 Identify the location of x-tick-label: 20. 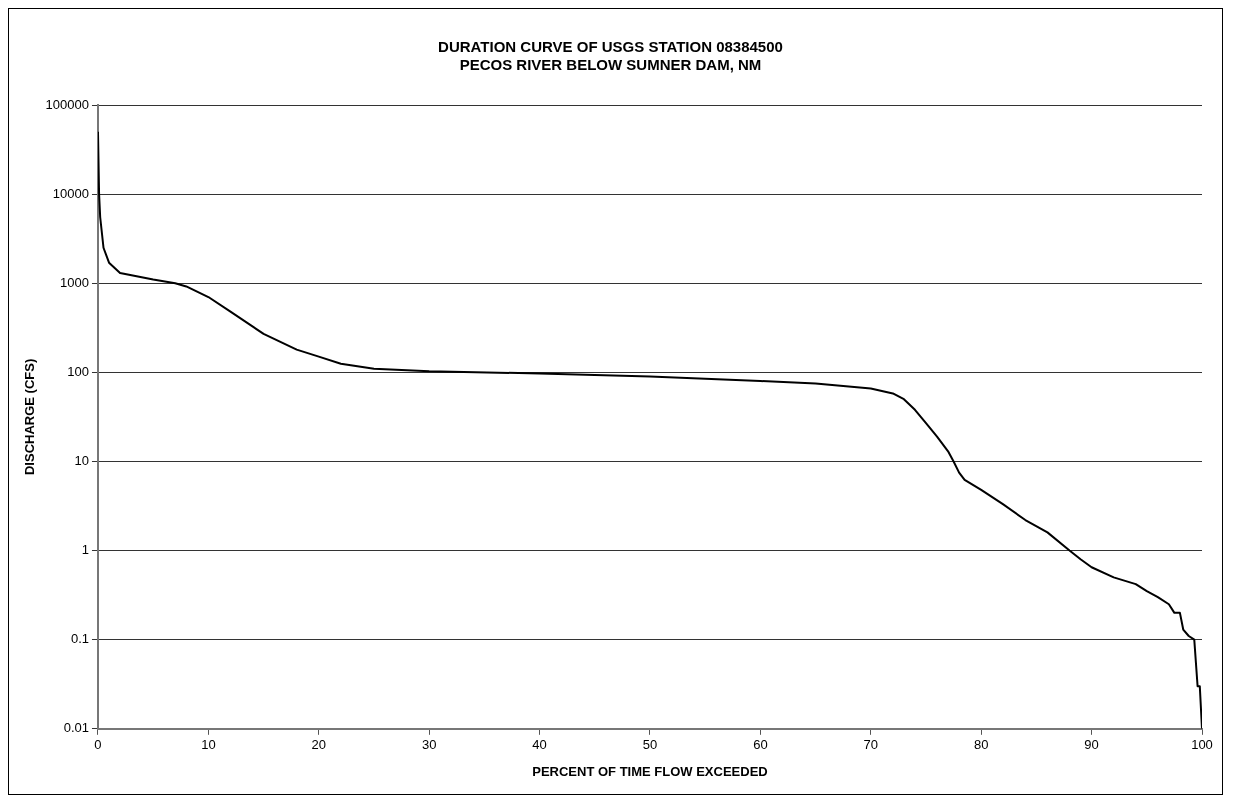
(319, 745).